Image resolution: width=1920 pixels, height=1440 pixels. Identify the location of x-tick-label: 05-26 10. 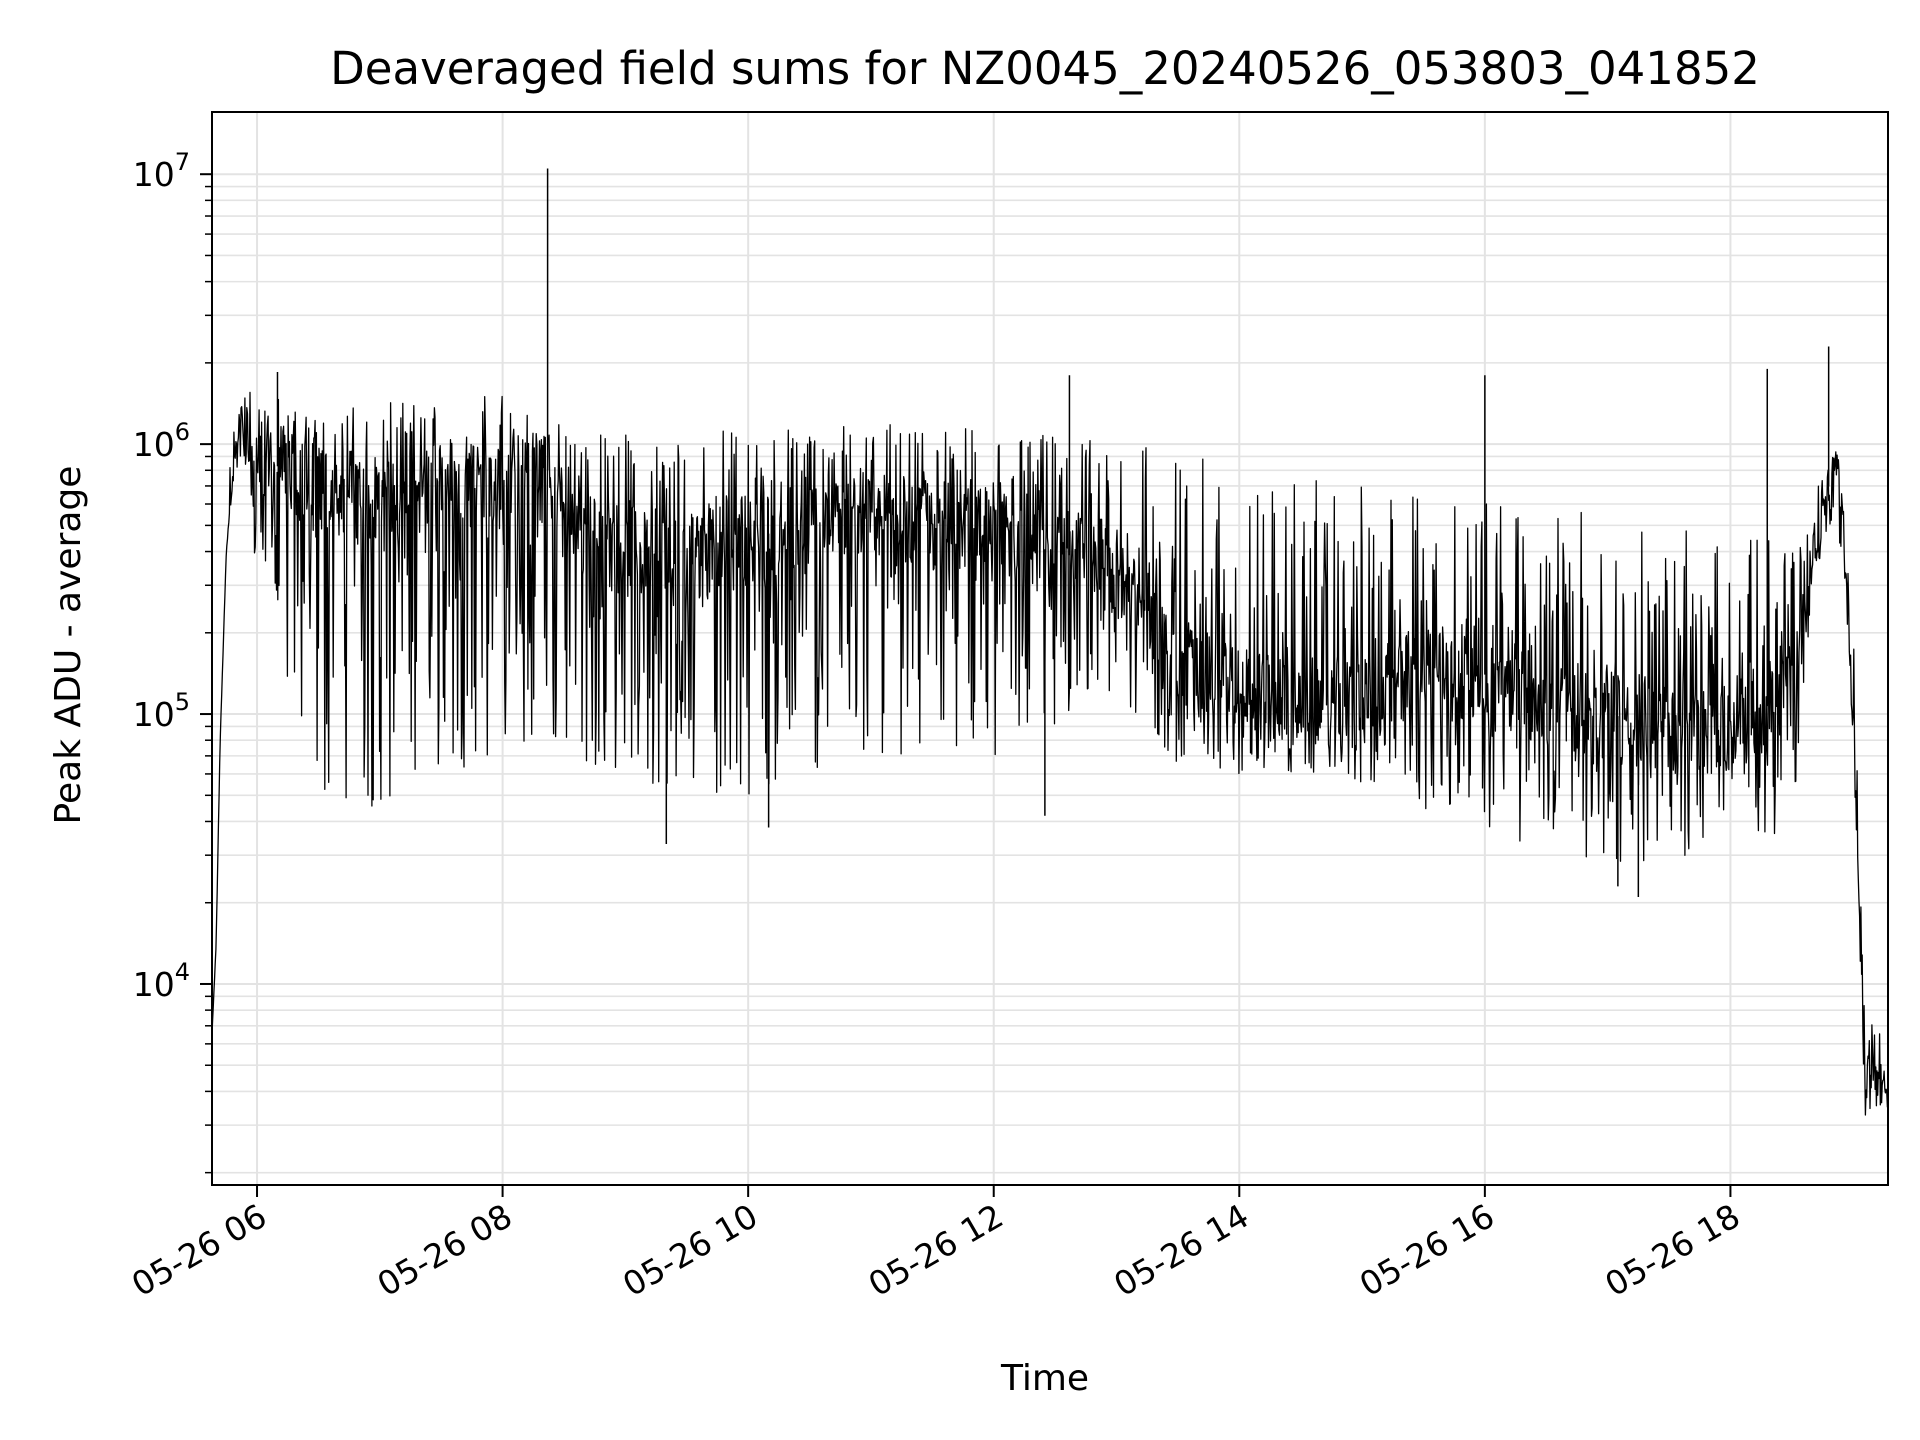
(690, 1250).